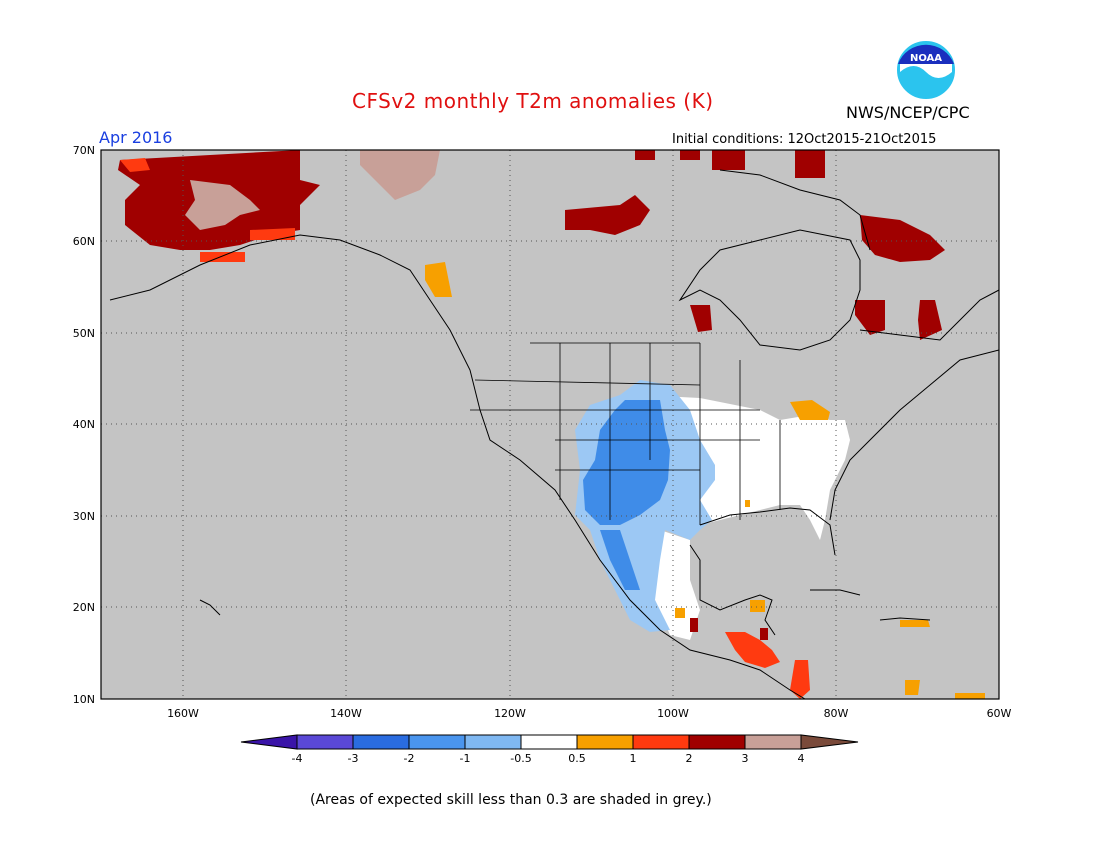 This screenshot has height=850, width=1100. Describe the element at coordinates (84, 699) in the screenshot. I see `lat-label-10n: 10N` at that location.